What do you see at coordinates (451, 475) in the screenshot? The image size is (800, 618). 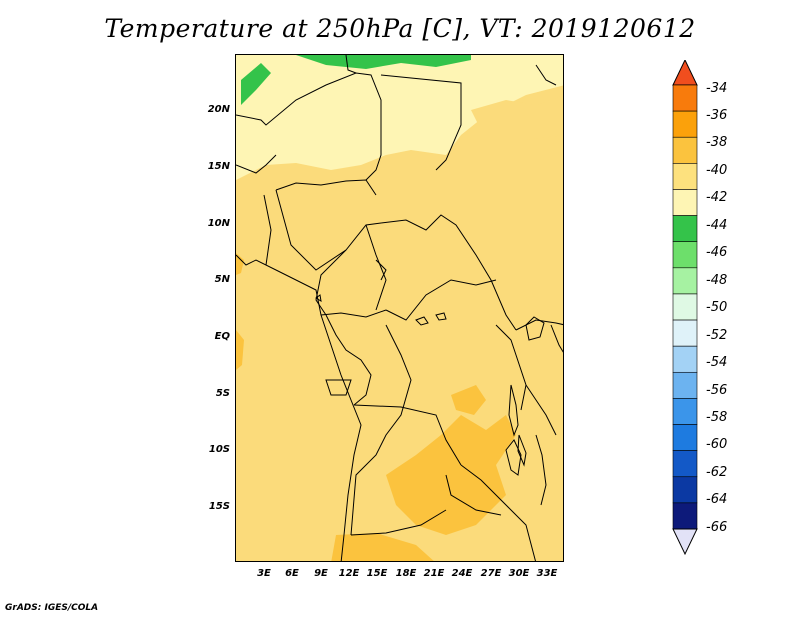 I see `warm-region-south` at bounding box center [451, 475].